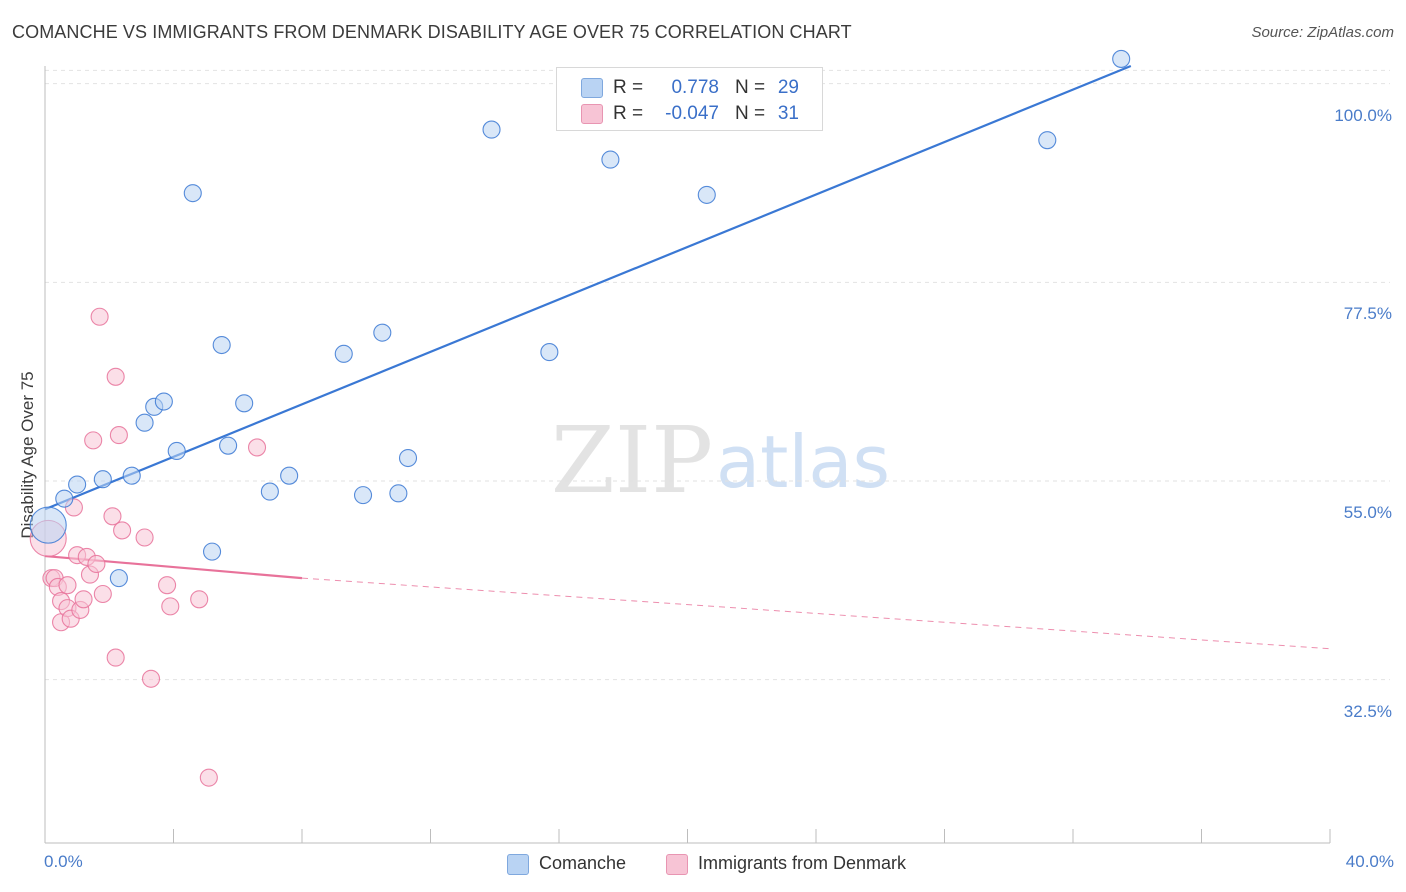  Describe the element at coordinates (1322, 32) in the screenshot. I see `source-credit: Source: ZipAtlas.com` at that location.